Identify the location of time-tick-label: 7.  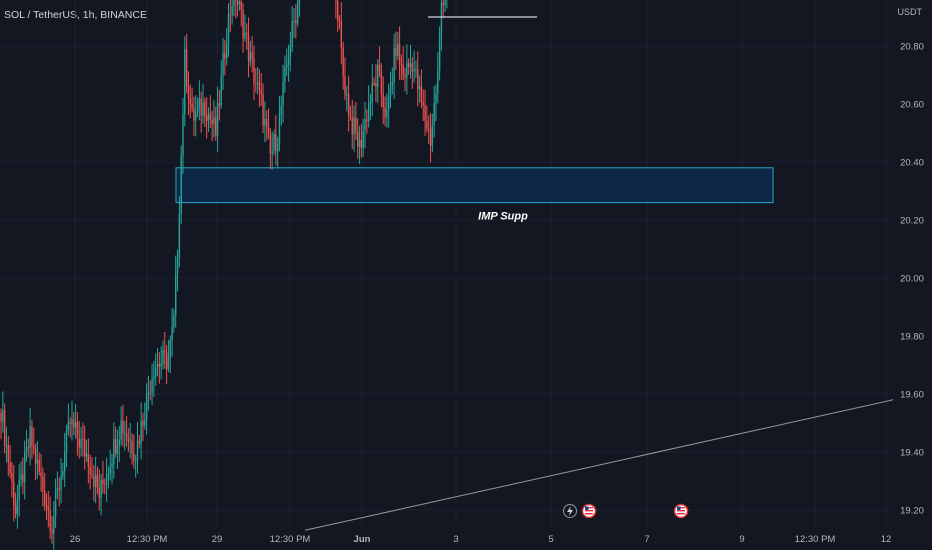
(646, 539).